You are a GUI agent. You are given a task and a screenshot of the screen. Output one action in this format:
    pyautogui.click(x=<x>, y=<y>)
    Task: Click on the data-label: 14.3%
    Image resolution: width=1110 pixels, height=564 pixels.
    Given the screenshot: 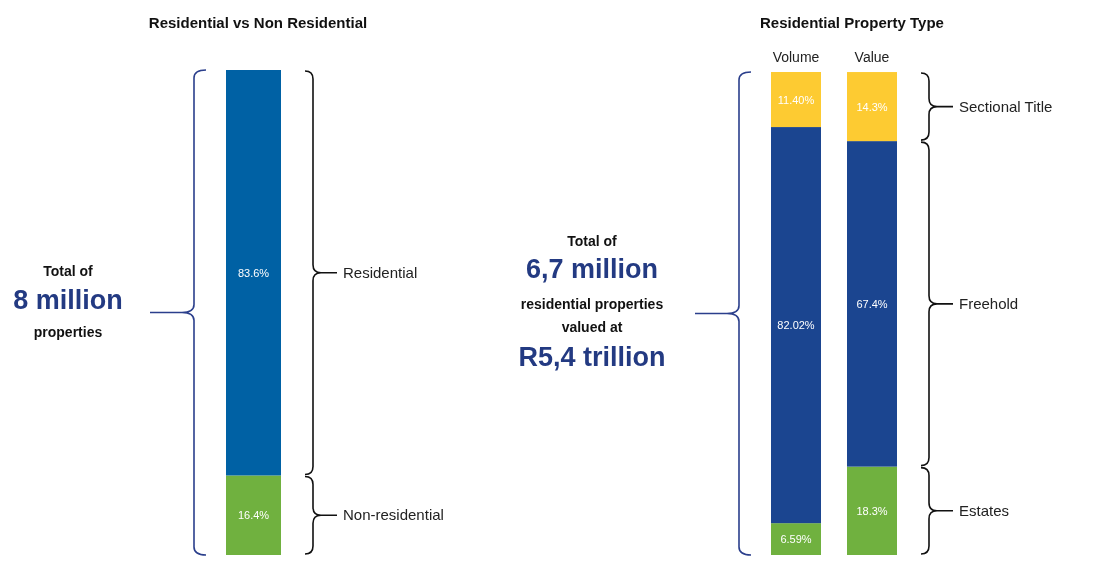 What is the action you would take?
    pyautogui.click(x=872, y=106)
    